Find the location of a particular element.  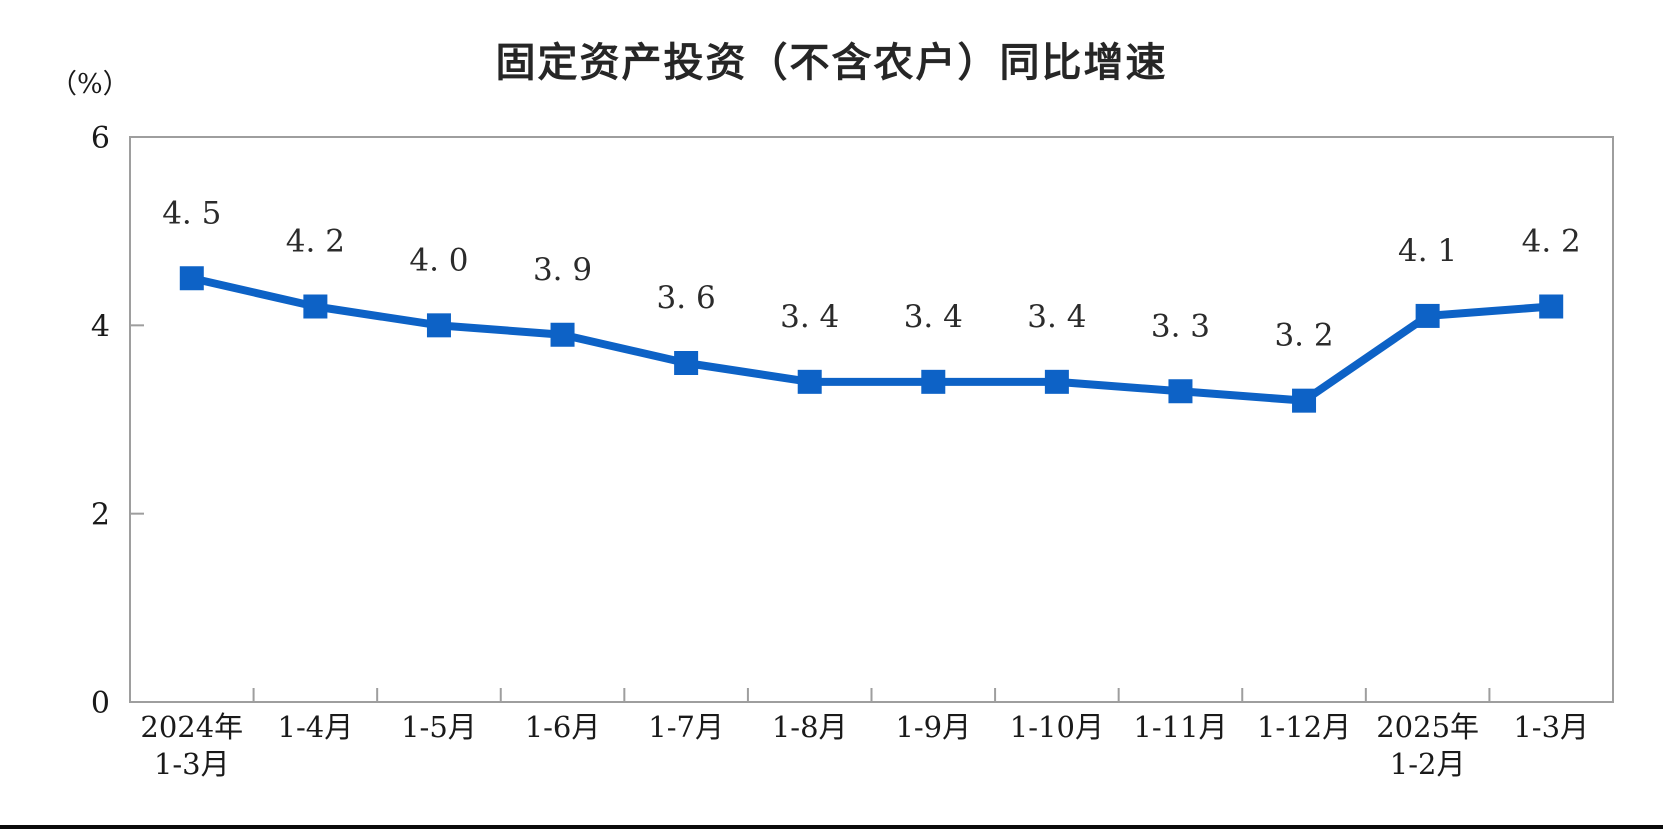

x-axis-label: 2024年 is located at coordinates (191, 727).